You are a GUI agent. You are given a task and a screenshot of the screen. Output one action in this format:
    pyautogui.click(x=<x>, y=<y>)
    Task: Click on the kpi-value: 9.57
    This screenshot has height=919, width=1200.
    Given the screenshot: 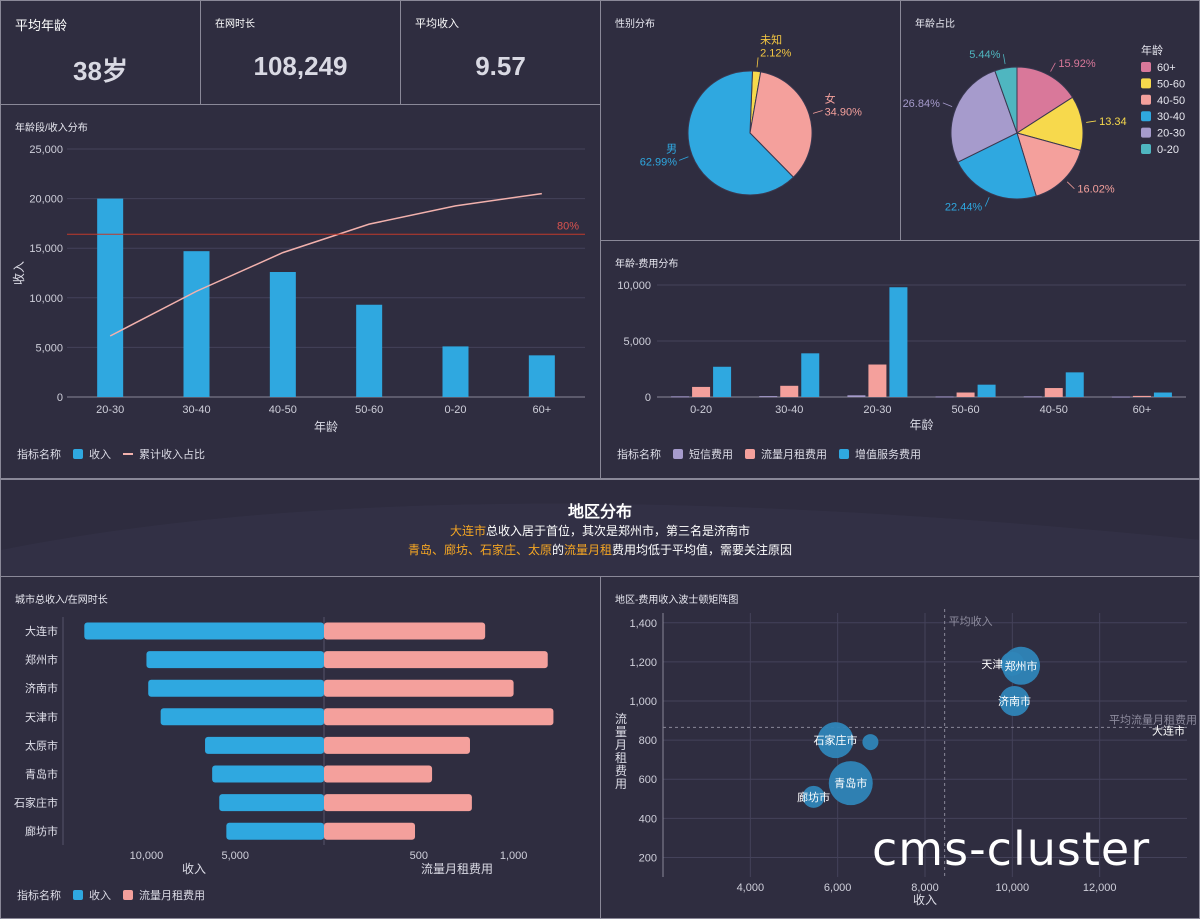 What is the action you would take?
    pyautogui.click(x=500, y=66)
    